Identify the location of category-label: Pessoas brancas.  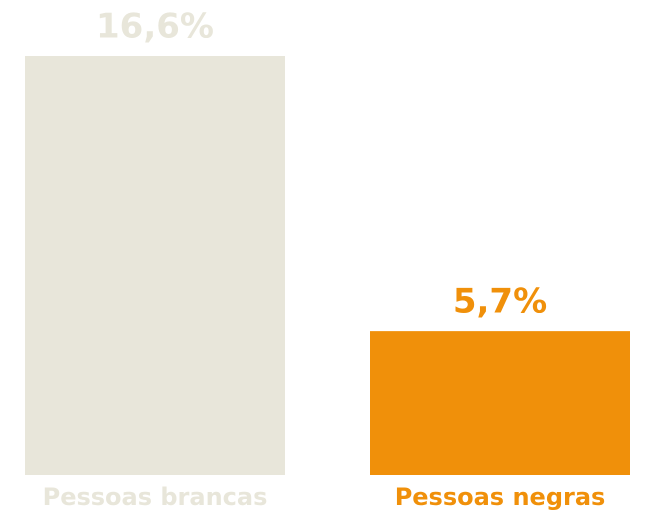
(155, 497).